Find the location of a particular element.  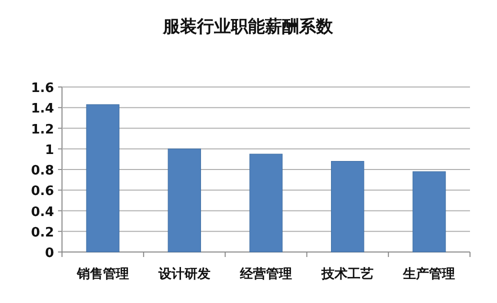

y-tick-label: 0.8 is located at coordinates (42, 171).